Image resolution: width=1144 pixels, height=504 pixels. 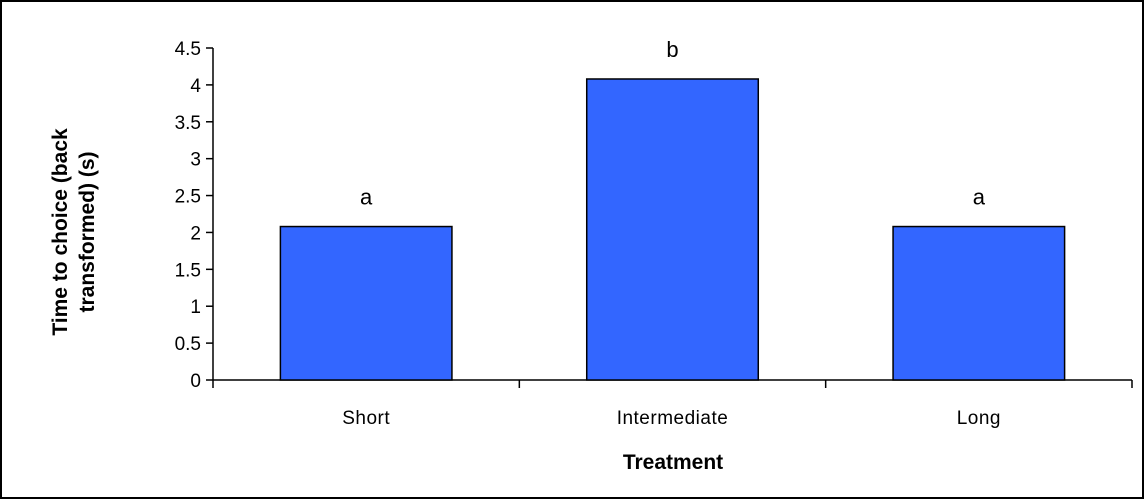 I want to click on x-category-label: Long, so click(x=979, y=418).